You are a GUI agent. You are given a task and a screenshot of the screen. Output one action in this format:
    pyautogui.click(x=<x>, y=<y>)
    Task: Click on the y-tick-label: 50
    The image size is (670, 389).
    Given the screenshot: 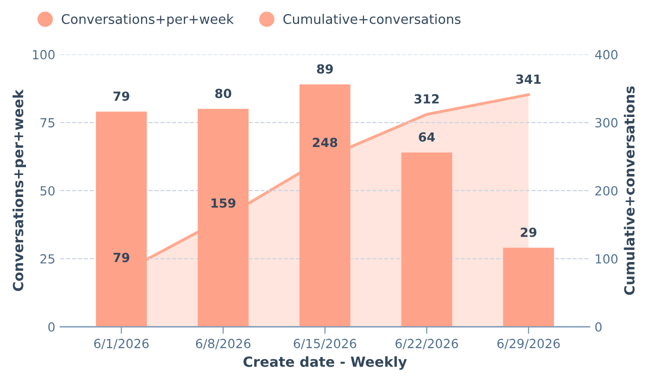 What is the action you would take?
    pyautogui.click(x=47, y=191)
    